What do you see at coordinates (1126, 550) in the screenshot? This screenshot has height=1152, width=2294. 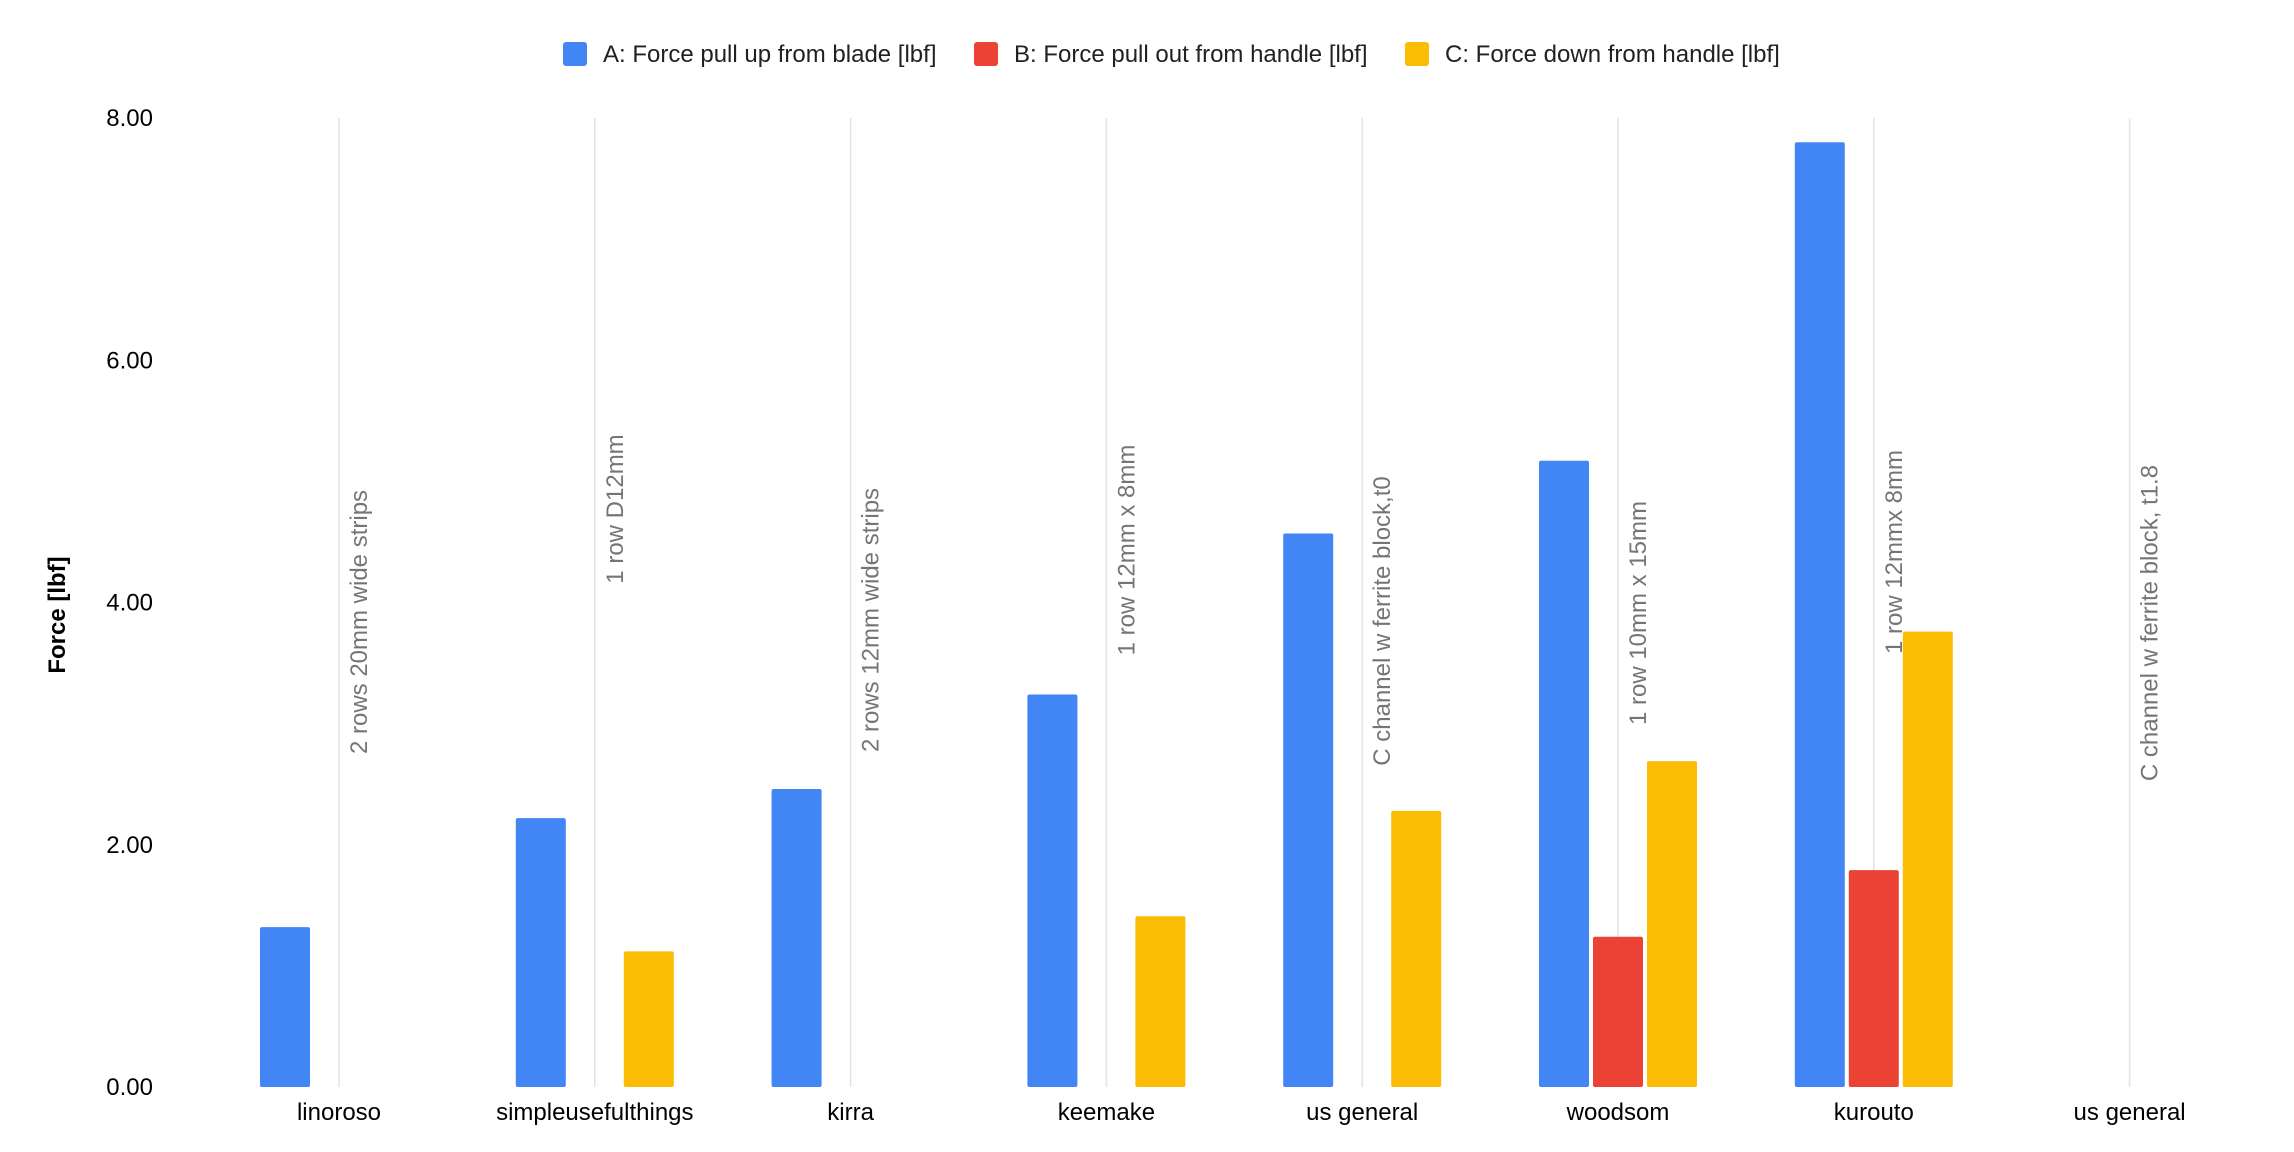 I see `annotation-label: 1 row 12mm x 8mm` at bounding box center [1126, 550].